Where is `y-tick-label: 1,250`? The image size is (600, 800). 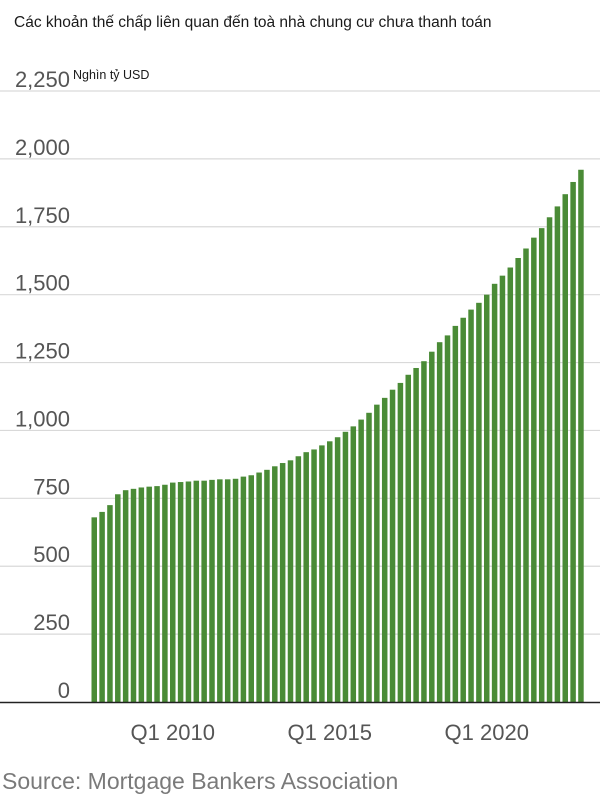
y-tick-label: 1,250 is located at coordinates (42, 351).